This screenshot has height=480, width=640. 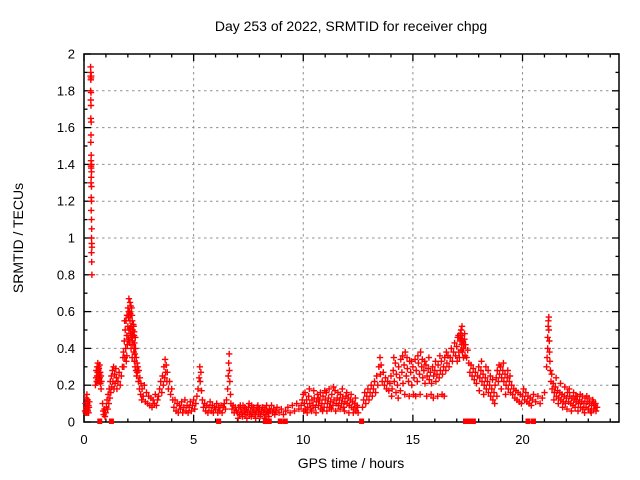 What do you see at coordinates (66, 90) in the screenshot?
I see `y-tick-label: 1.8` at bounding box center [66, 90].